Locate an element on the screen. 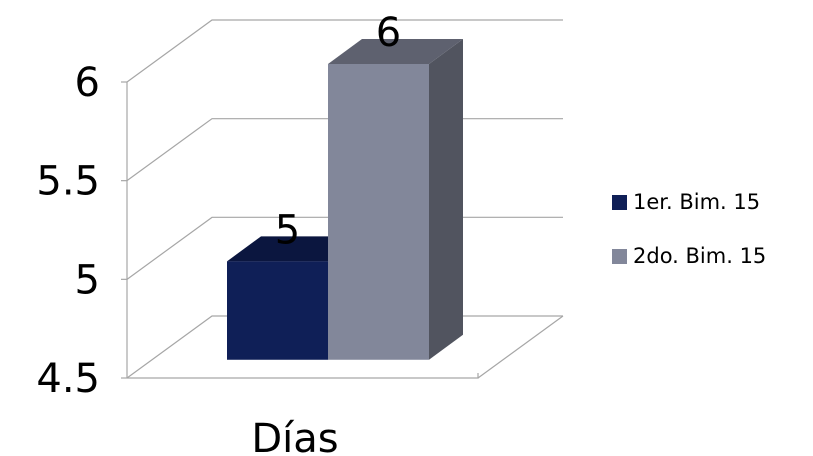 The image size is (813, 456). legend: 1er. Bim. 15 2do. Bim. 15 is located at coordinates (689, 242).